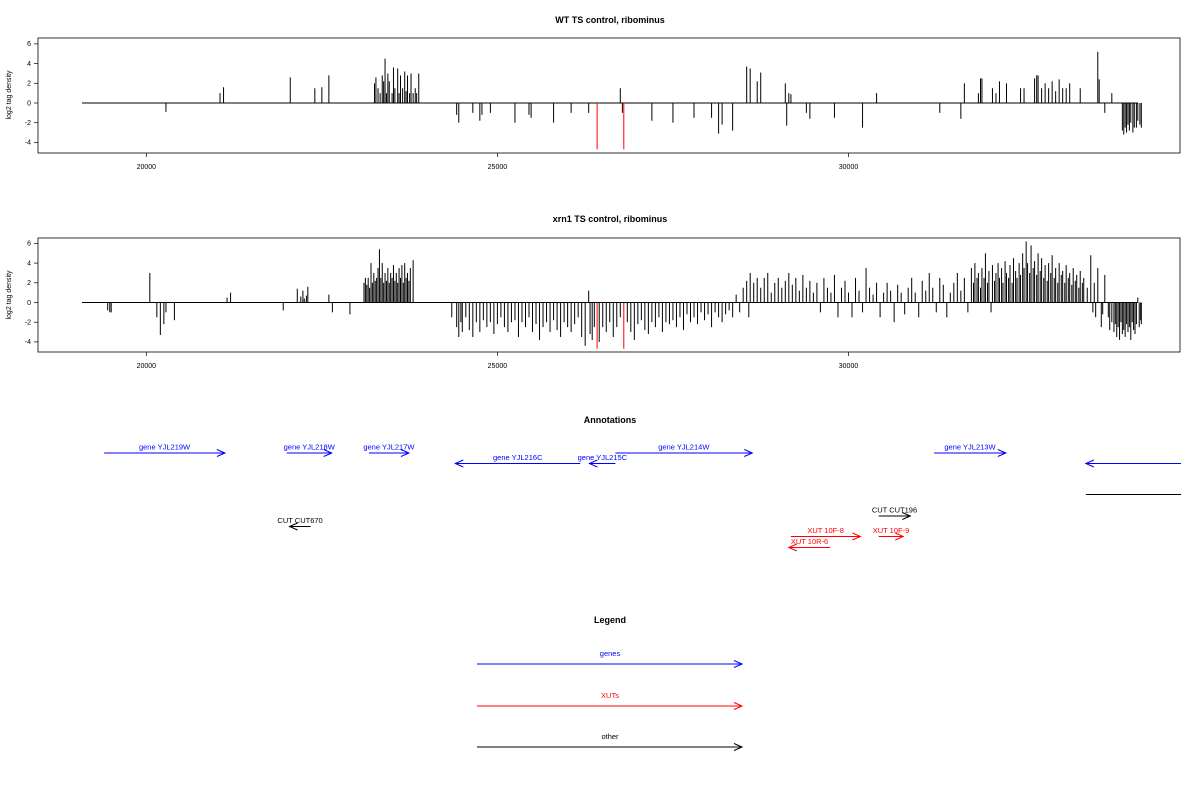  Describe the element at coordinates (31, 94) in the screenshot. I see `wt-y-axis: -4 -2 0 2 4 6` at that location.